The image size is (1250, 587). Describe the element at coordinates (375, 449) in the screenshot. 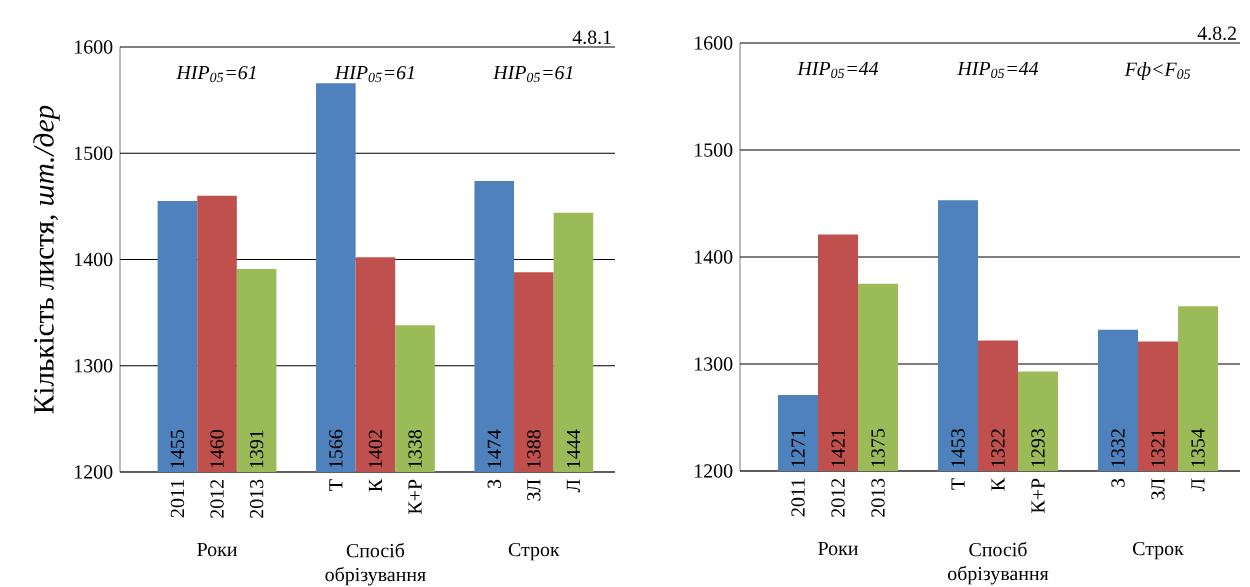

I see `data-label: 1402` at that location.